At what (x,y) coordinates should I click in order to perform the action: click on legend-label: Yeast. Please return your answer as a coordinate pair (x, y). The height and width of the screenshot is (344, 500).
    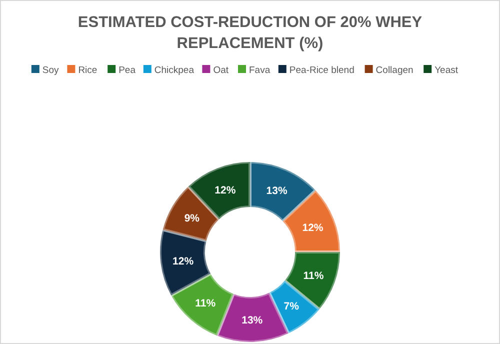
    Looking at the image, I should click on (446, 70).